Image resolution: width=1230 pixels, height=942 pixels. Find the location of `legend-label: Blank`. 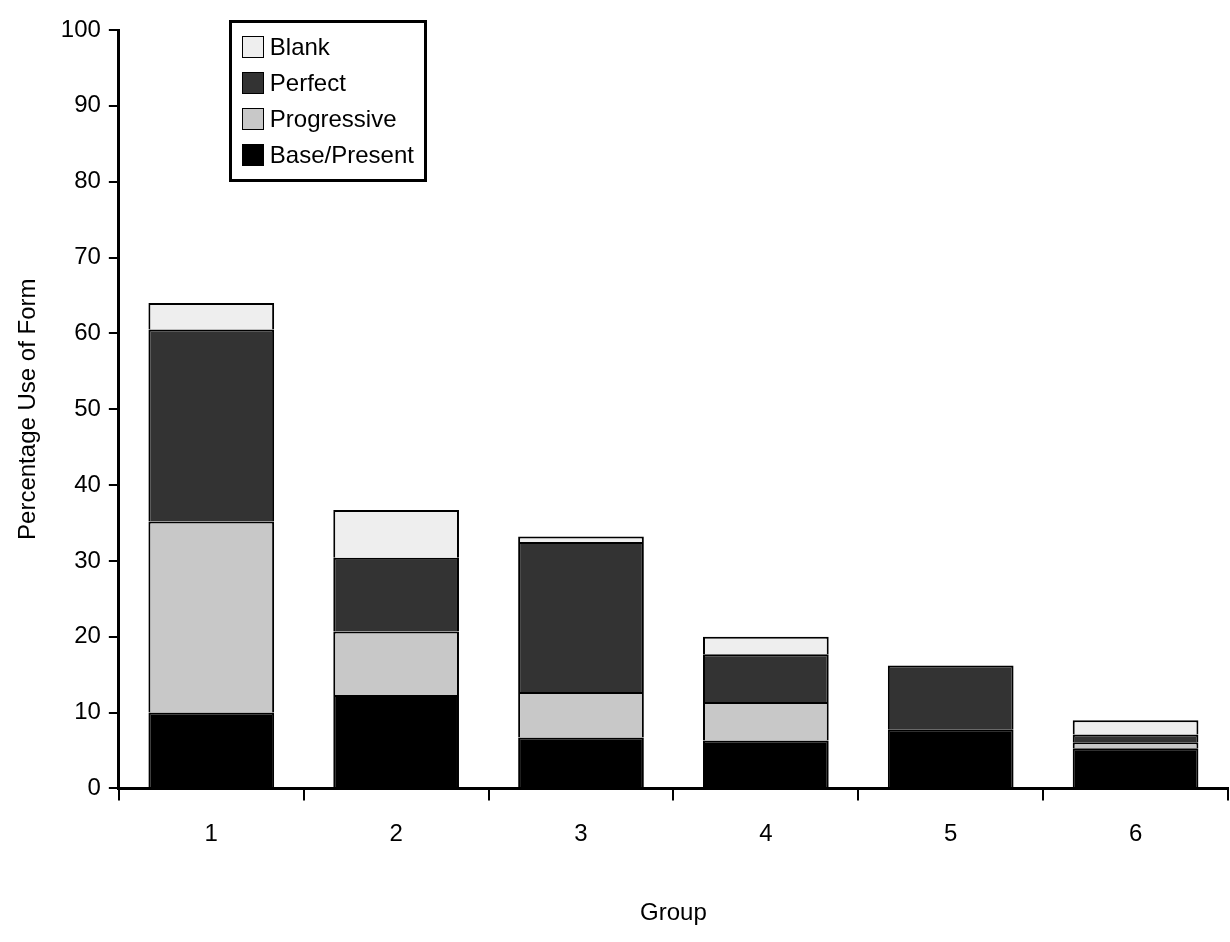

legend-label: Blank is located at coordinates (299, 47).